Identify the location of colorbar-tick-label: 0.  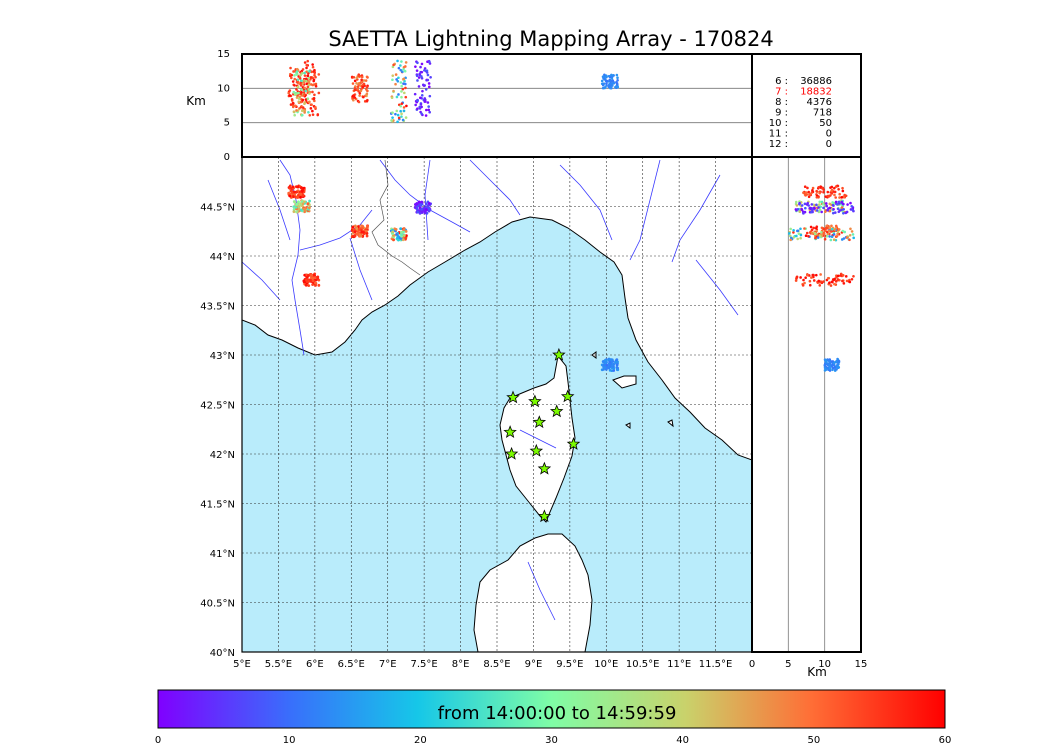
(158, 740).